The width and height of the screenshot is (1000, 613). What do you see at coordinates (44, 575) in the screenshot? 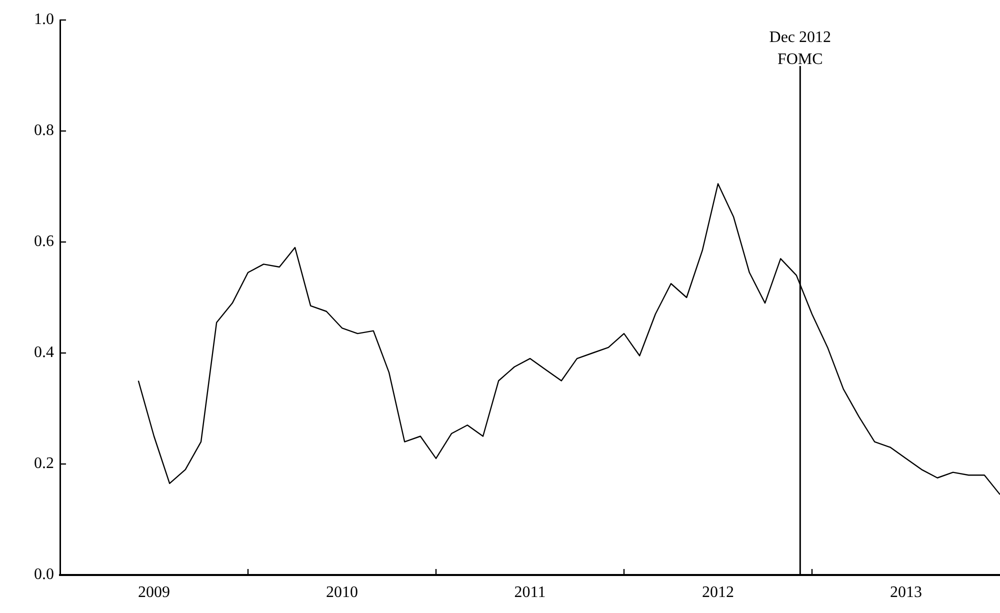
I see `y-tick-label: 0.0` at bounding box center [44, 575].